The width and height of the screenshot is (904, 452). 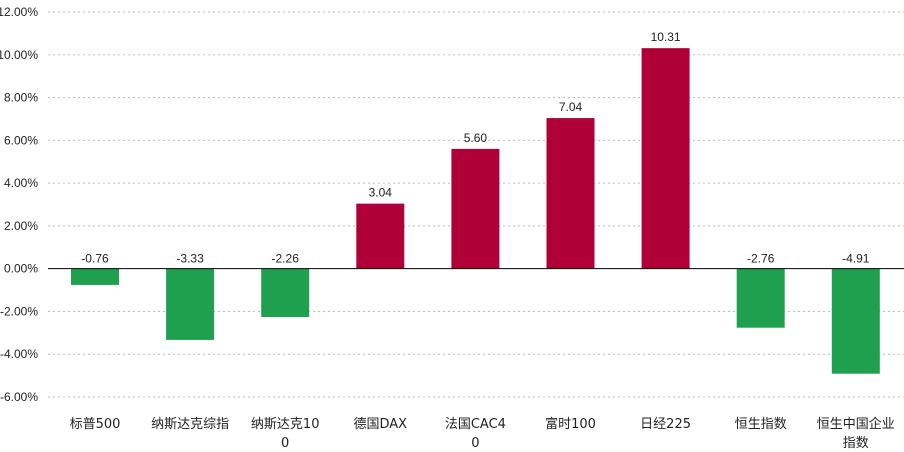 What do you see at coordinates (665, 424) in the screenshot?
I see `x-category-label: 日经225` at bounding box center [665, 424].